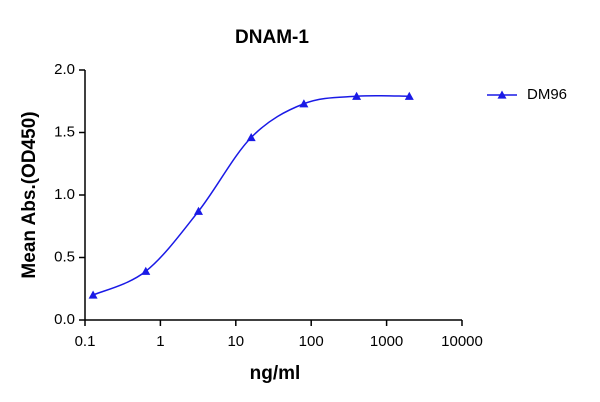 The image size is (600, 402). I want to click on legend-marker, so click(502, 94).